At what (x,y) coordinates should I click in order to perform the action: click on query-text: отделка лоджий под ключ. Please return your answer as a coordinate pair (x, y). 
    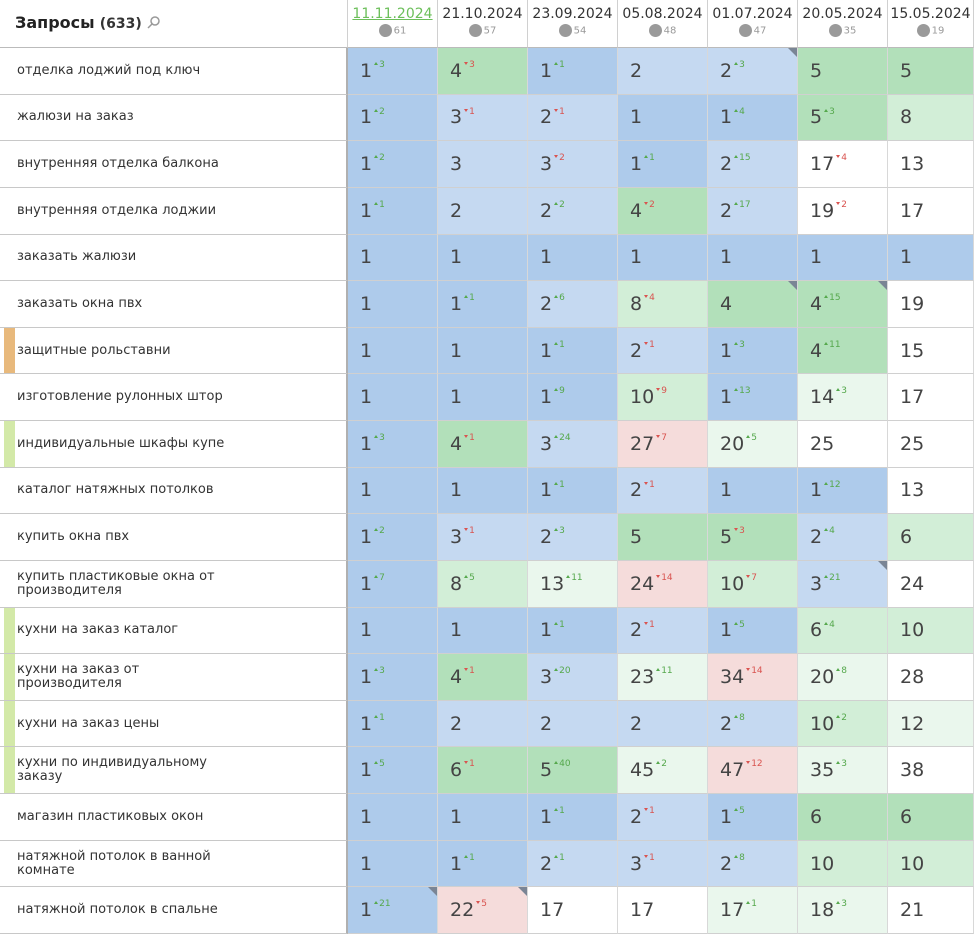
    Looking at the image, I should click on (109, 70).